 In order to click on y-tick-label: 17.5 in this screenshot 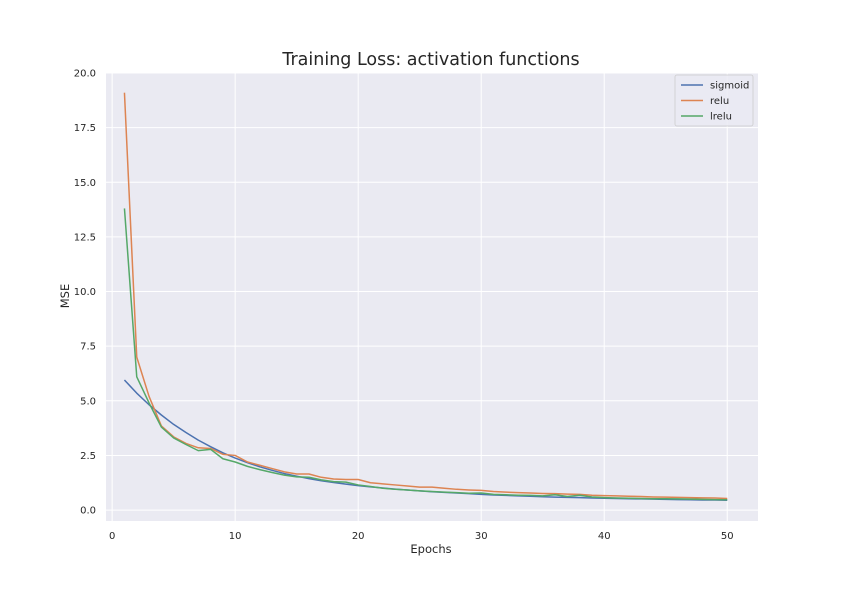, I will do `click(85, 128)`.